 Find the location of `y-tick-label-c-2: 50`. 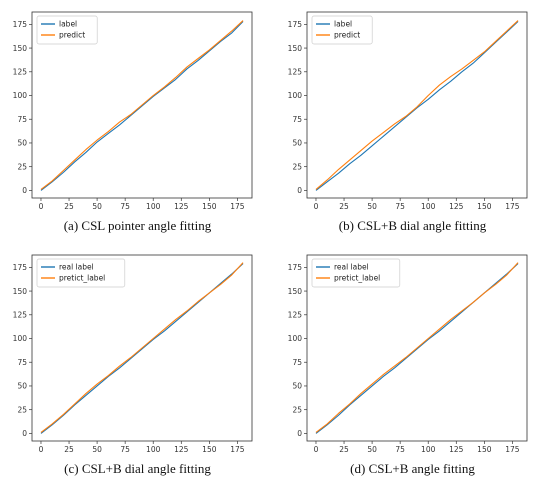

y-tick-label-c-2: 50 is located at coordinates (22, 386).